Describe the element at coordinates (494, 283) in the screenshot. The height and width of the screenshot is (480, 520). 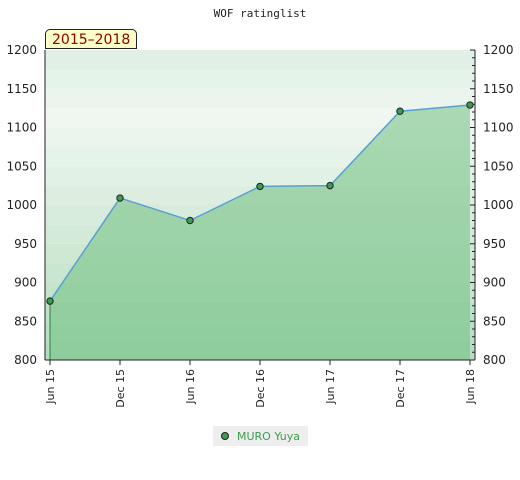
I see `y-tick-label-right: 900` at that location.